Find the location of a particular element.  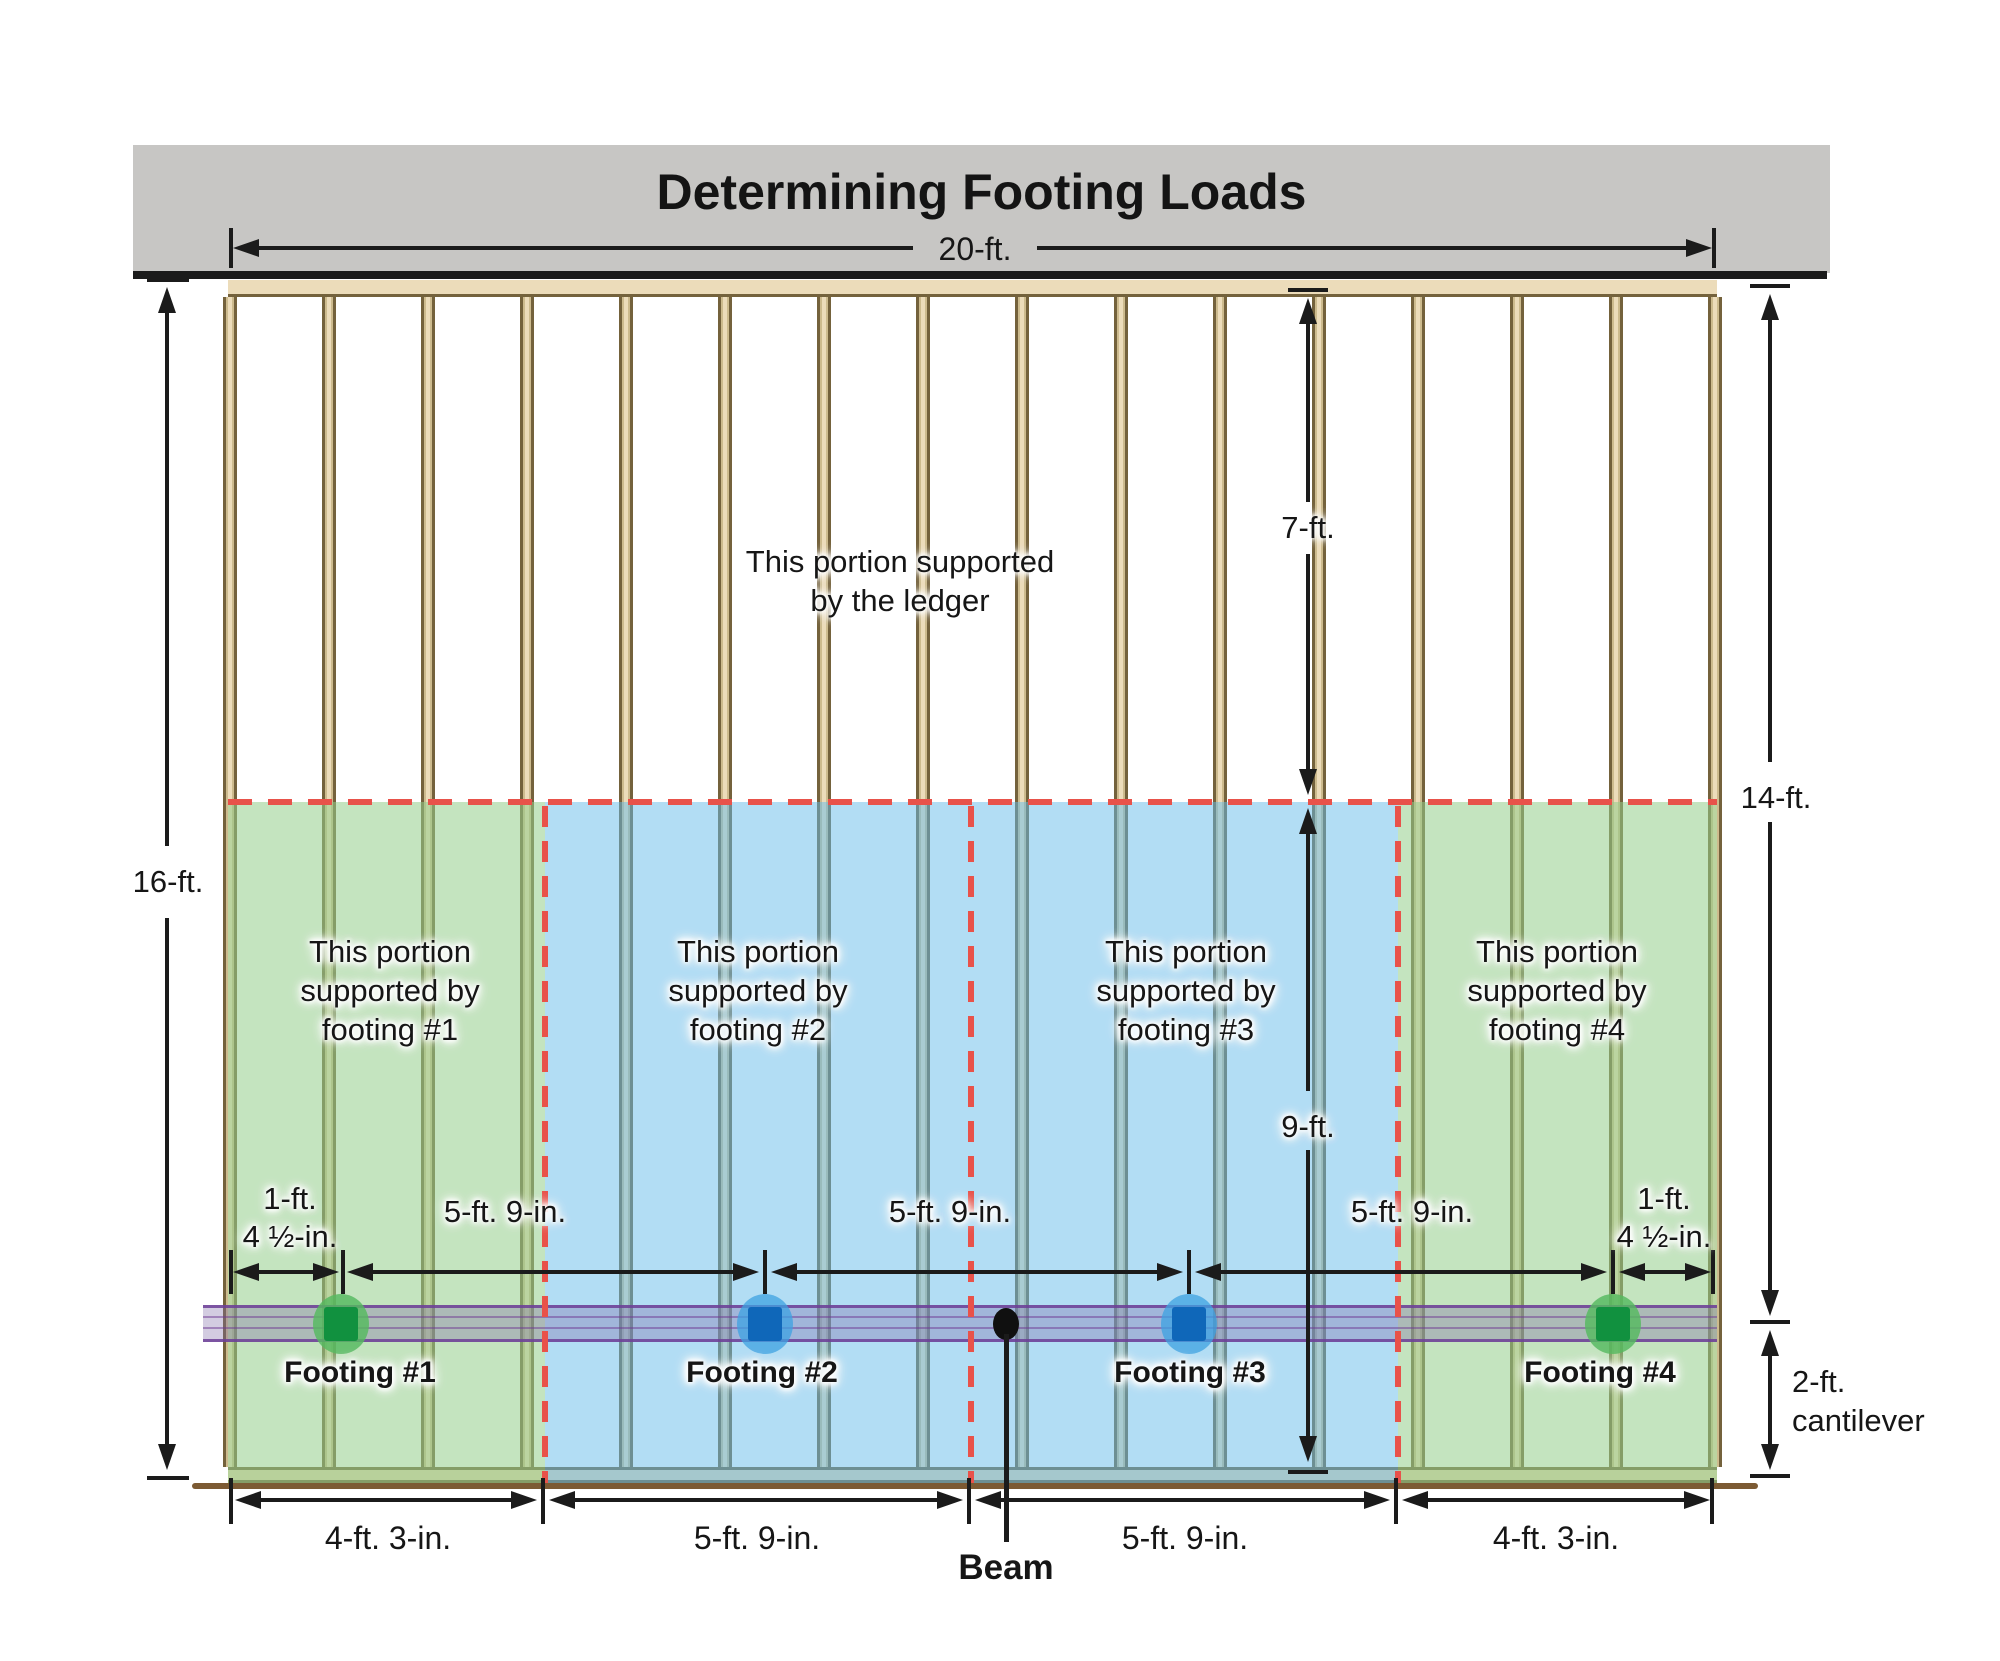

title-bar: Determining Footing Loads is located at coordinates (981, 209).